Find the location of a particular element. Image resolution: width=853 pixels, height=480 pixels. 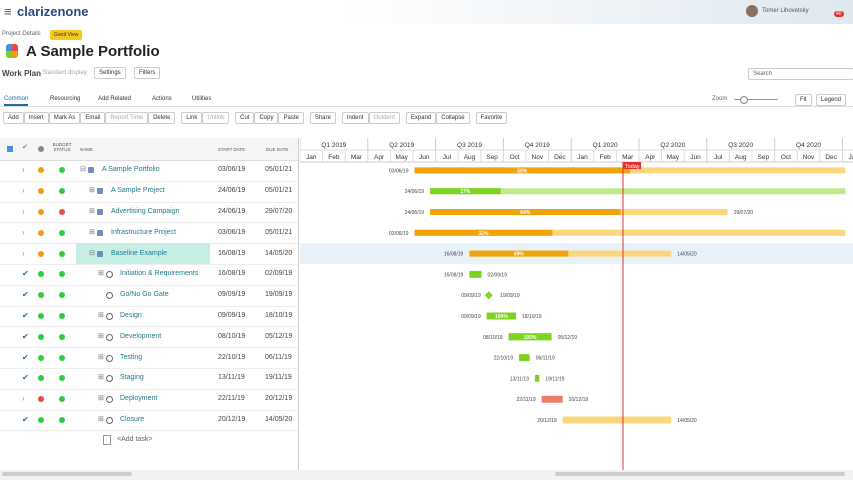

due-date: 19/11/19 is located at coordinates (278, 378).